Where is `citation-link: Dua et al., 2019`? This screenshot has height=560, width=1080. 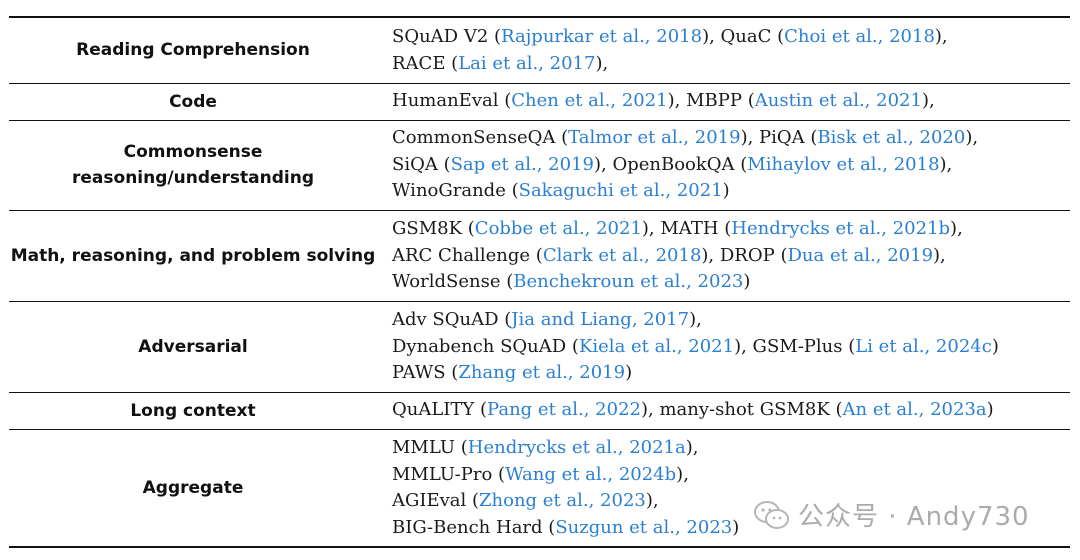
citation-link: Dua et al., 2019 is located at coordinates (860, 255).